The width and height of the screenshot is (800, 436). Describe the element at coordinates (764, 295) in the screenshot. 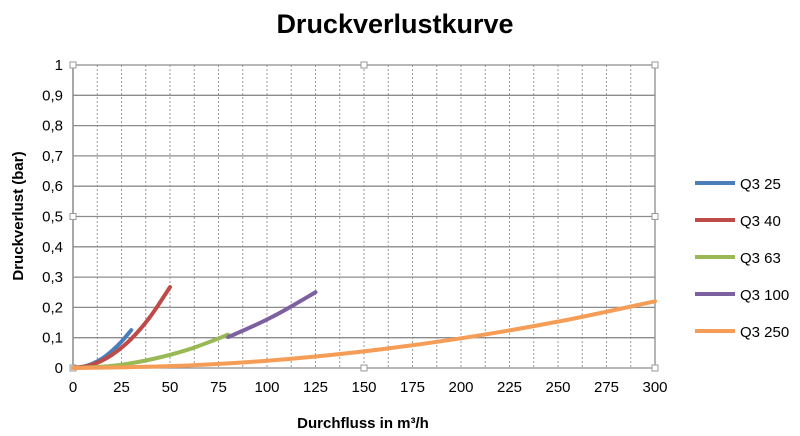

I see `legend-label: Q3 100` at that location.